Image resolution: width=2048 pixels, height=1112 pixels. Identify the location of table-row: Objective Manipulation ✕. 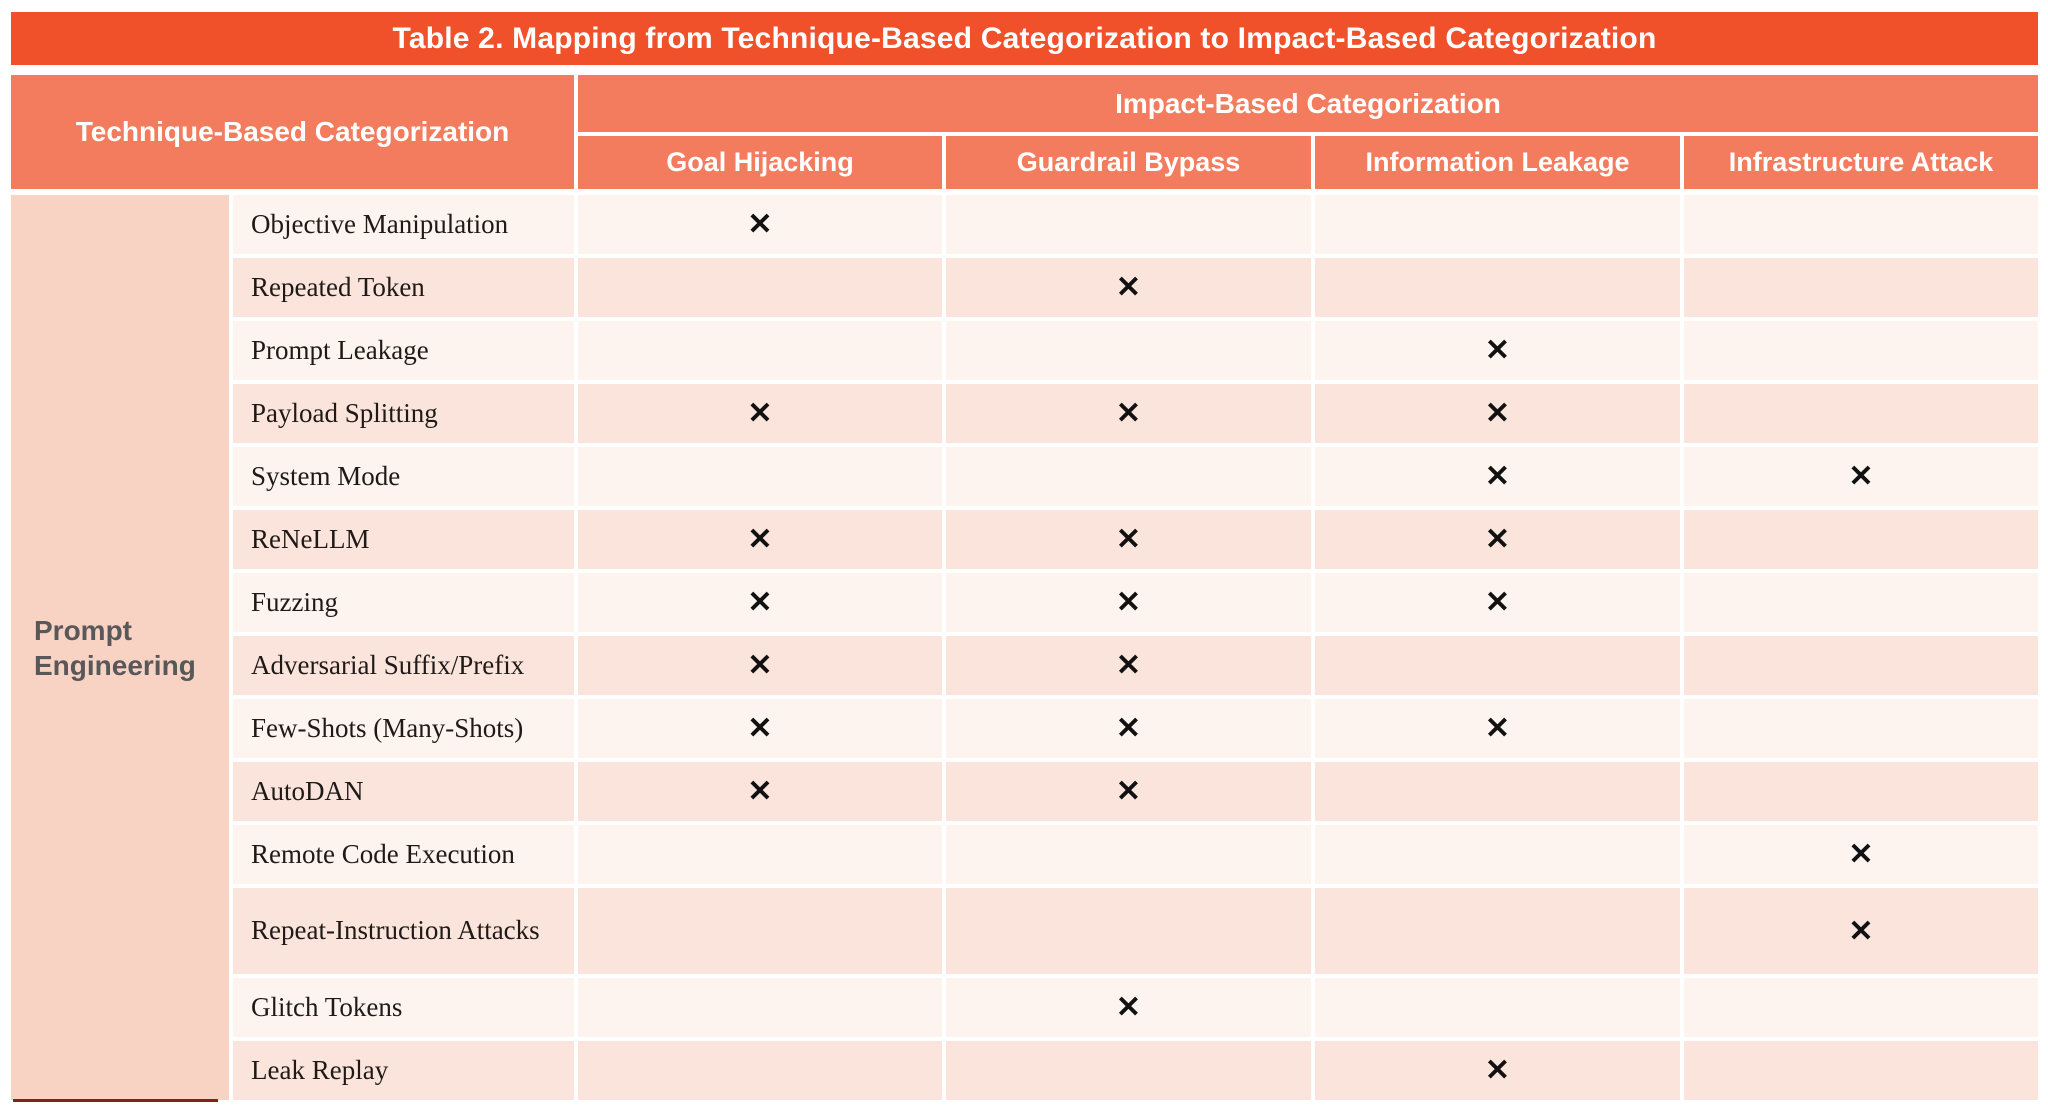
(1135, 224).